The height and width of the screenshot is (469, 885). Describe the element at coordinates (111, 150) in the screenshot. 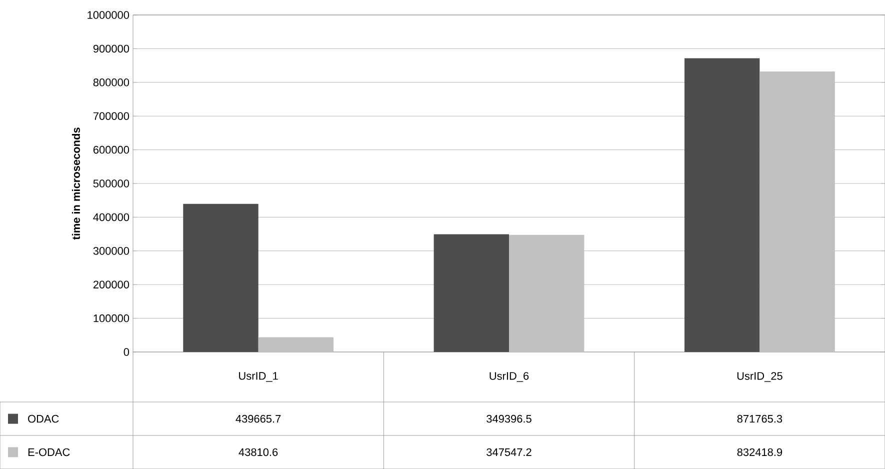

I see `y-tick-label: 600000` at that location.